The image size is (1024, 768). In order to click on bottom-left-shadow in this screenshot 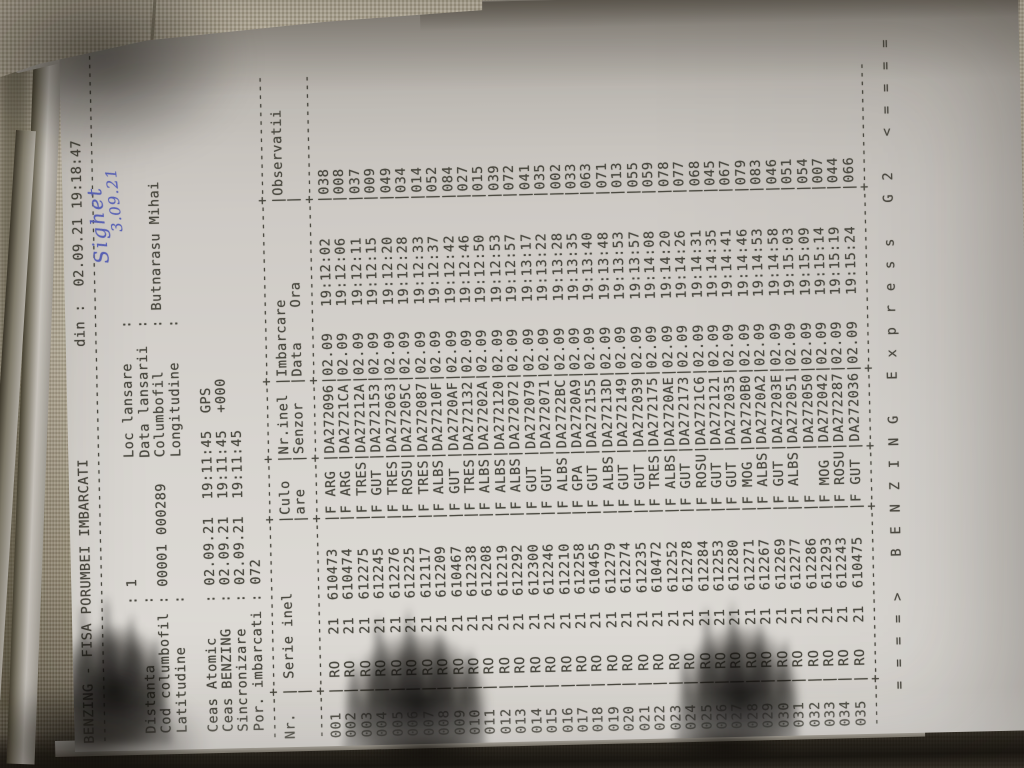, I will do `click(105, 724)`.